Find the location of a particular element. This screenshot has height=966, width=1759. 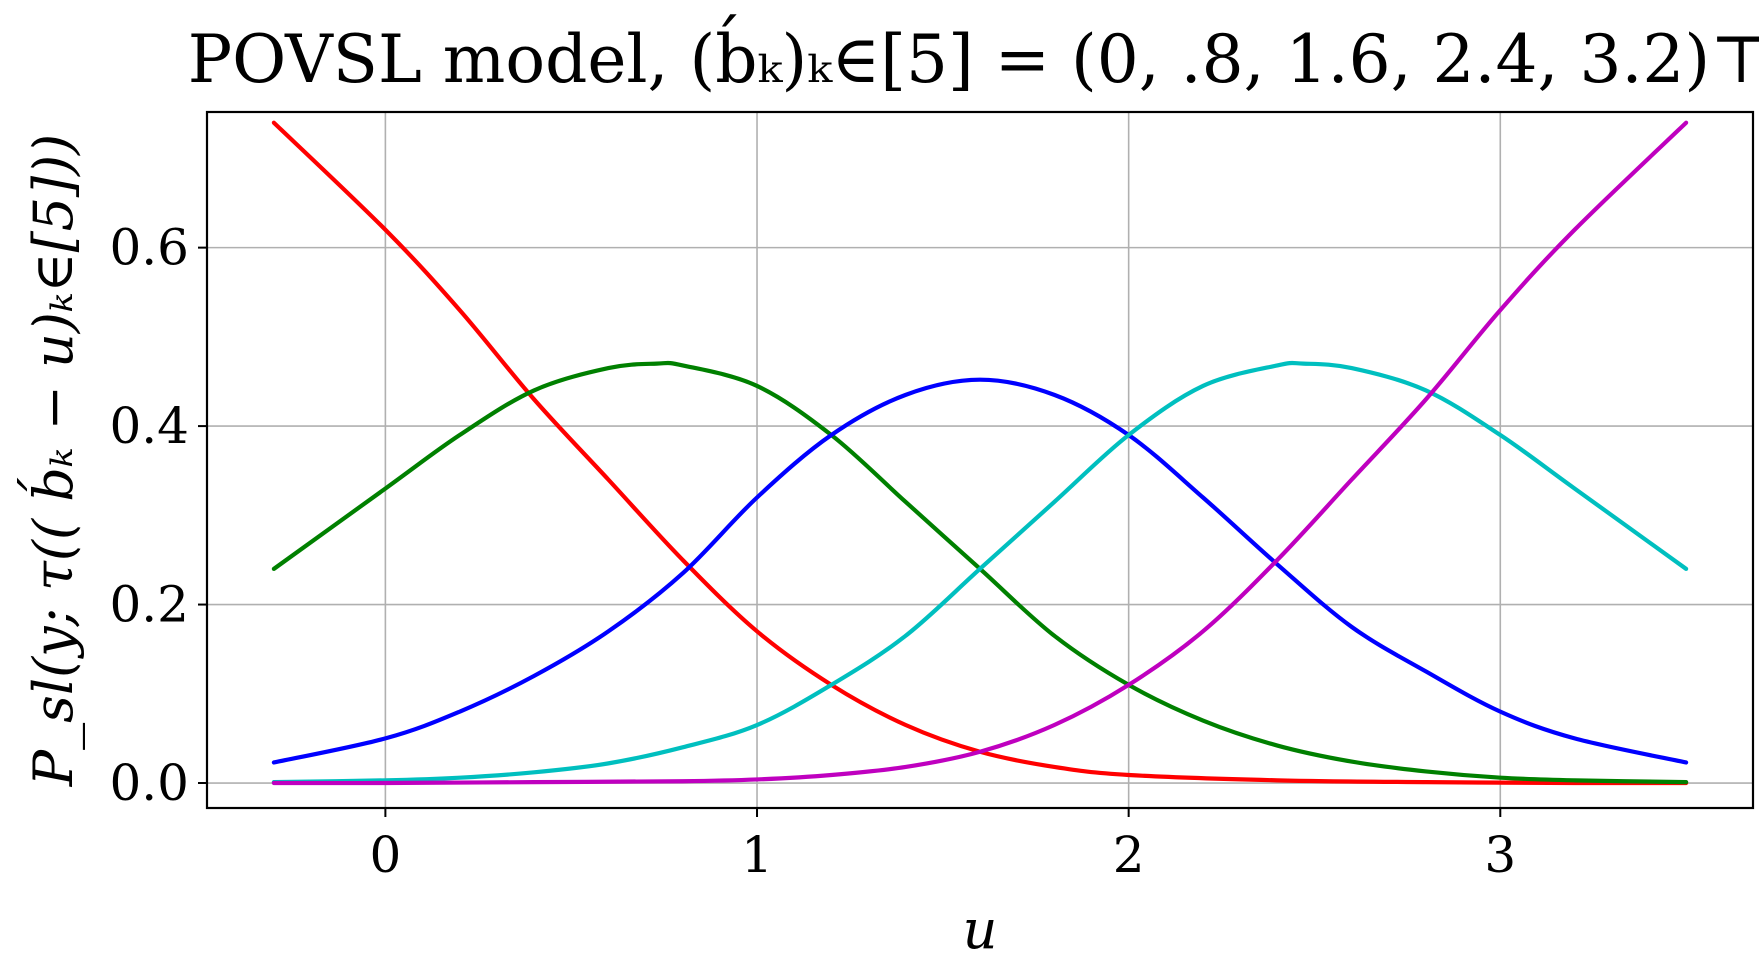

y-ticks: 0.0 0.2 0.4 0.6 is located at coordinates (158, 515).